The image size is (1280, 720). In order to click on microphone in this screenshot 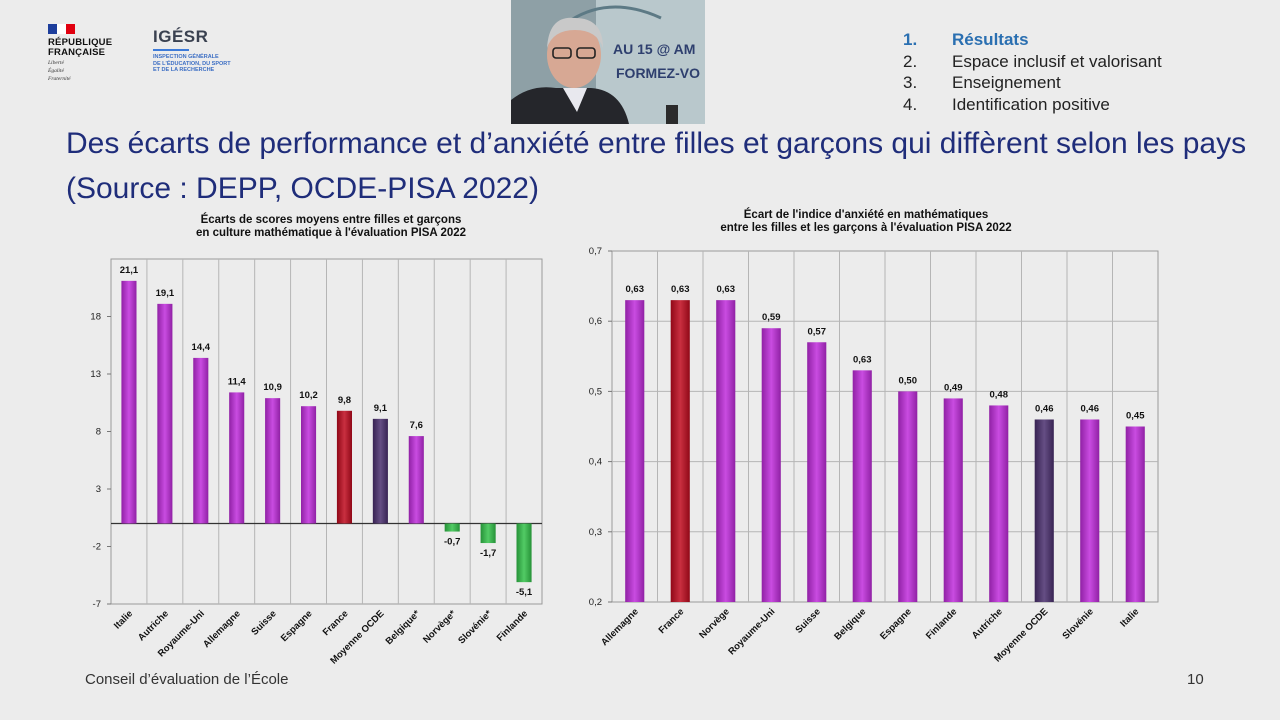, I will do `click(672, 114)`.